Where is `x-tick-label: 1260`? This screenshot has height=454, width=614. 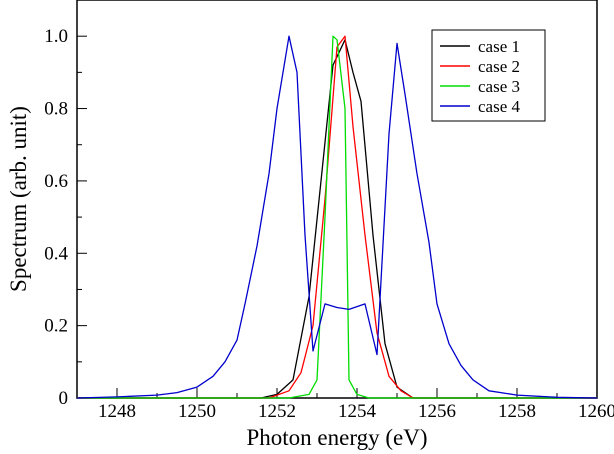 x-tick-label: 1260 is located at coordinates (596, 411).